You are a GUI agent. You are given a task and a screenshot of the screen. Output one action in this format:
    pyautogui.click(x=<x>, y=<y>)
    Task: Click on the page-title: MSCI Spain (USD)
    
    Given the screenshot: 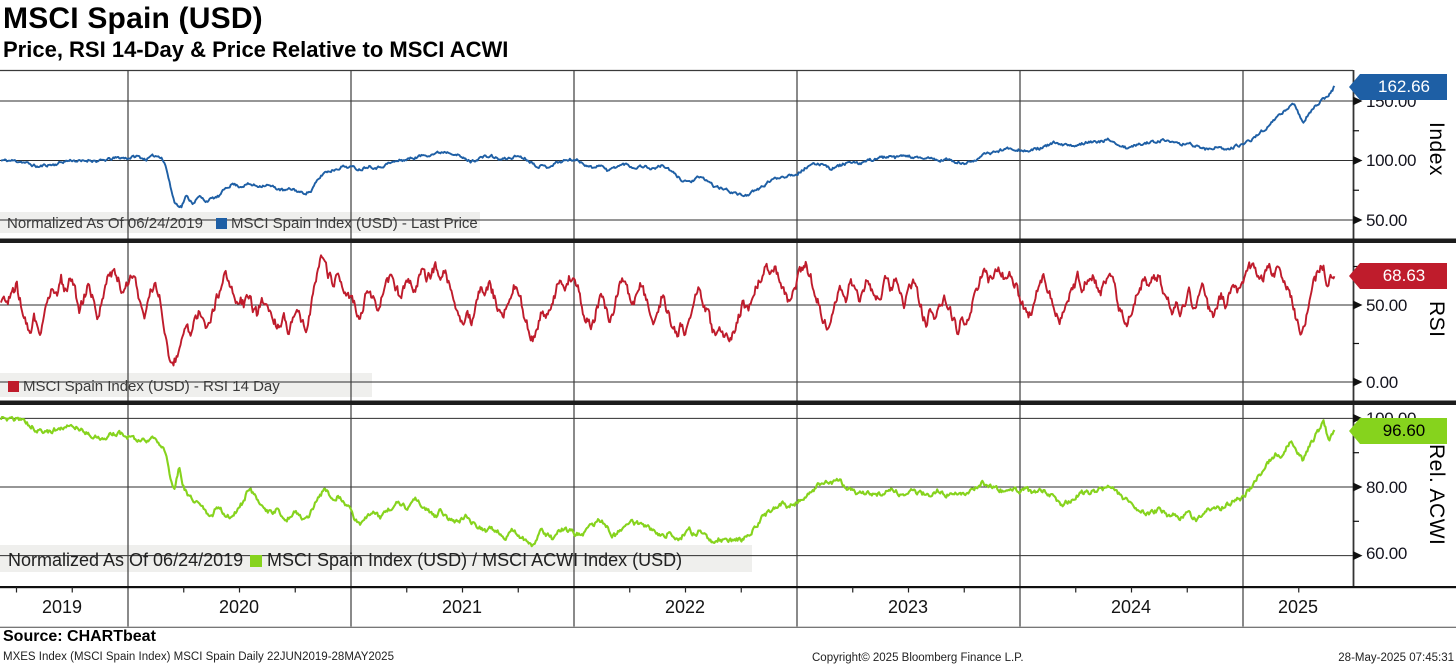 What is the action you would take?
    pyautogui.click(x=133, y=18)
    